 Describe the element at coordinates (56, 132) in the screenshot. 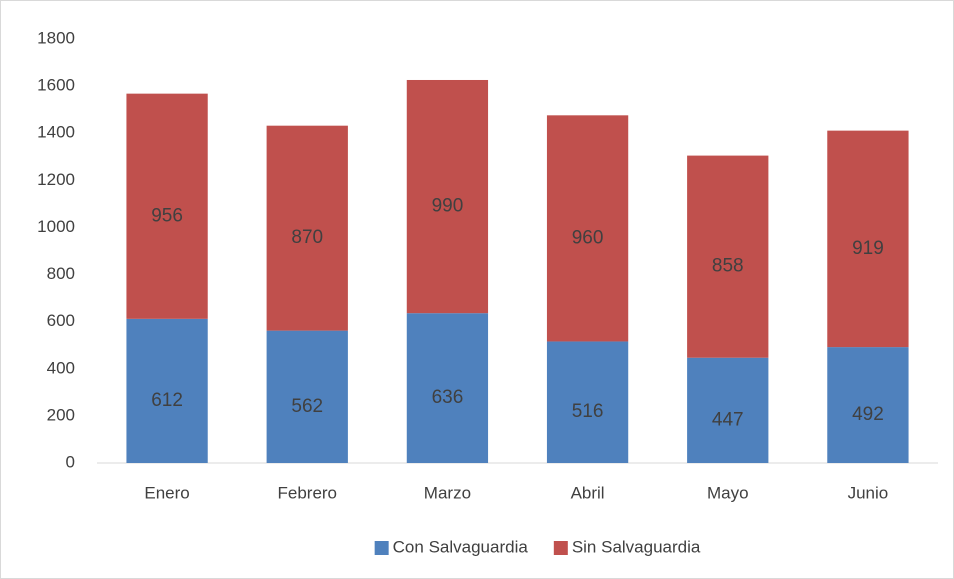

I see `y-tick-label: 1400` at that location.